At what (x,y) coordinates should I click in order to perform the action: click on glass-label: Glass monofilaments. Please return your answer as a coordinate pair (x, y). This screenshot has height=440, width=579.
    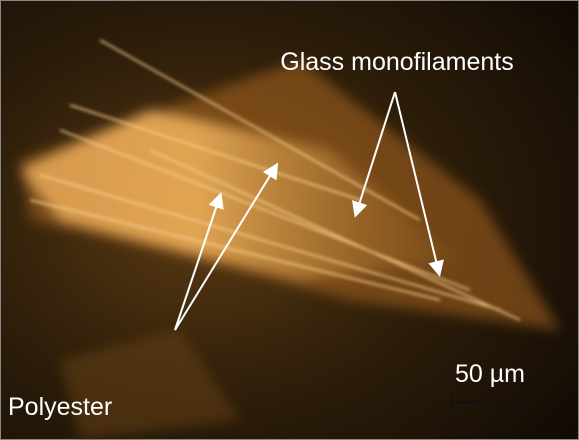
    Looking at the image, I should click on (396, 62).